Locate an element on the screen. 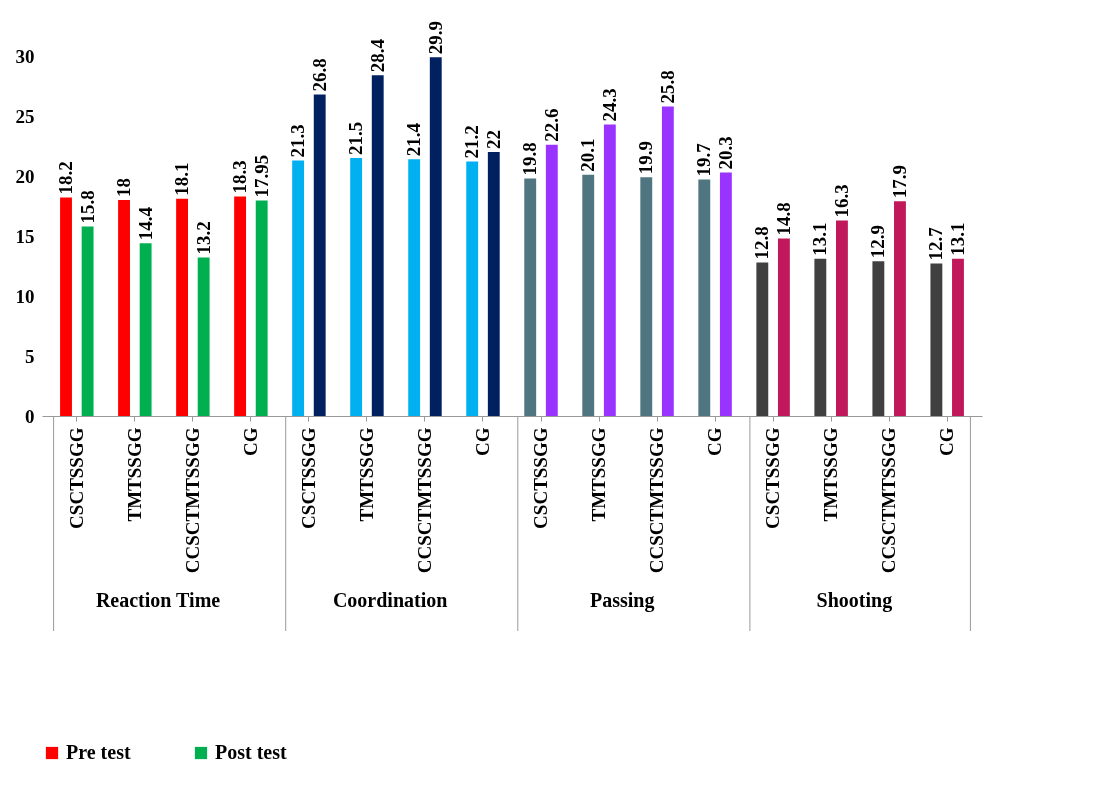  y-tick-label: 25 is located at coordinates (25, 116).